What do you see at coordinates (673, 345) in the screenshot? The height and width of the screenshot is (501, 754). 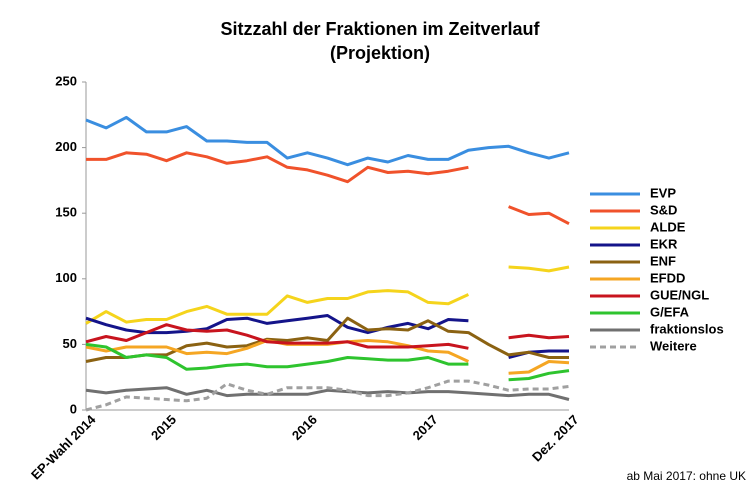 I see `legend-label: Weitere` at bounding box center [673, 345].